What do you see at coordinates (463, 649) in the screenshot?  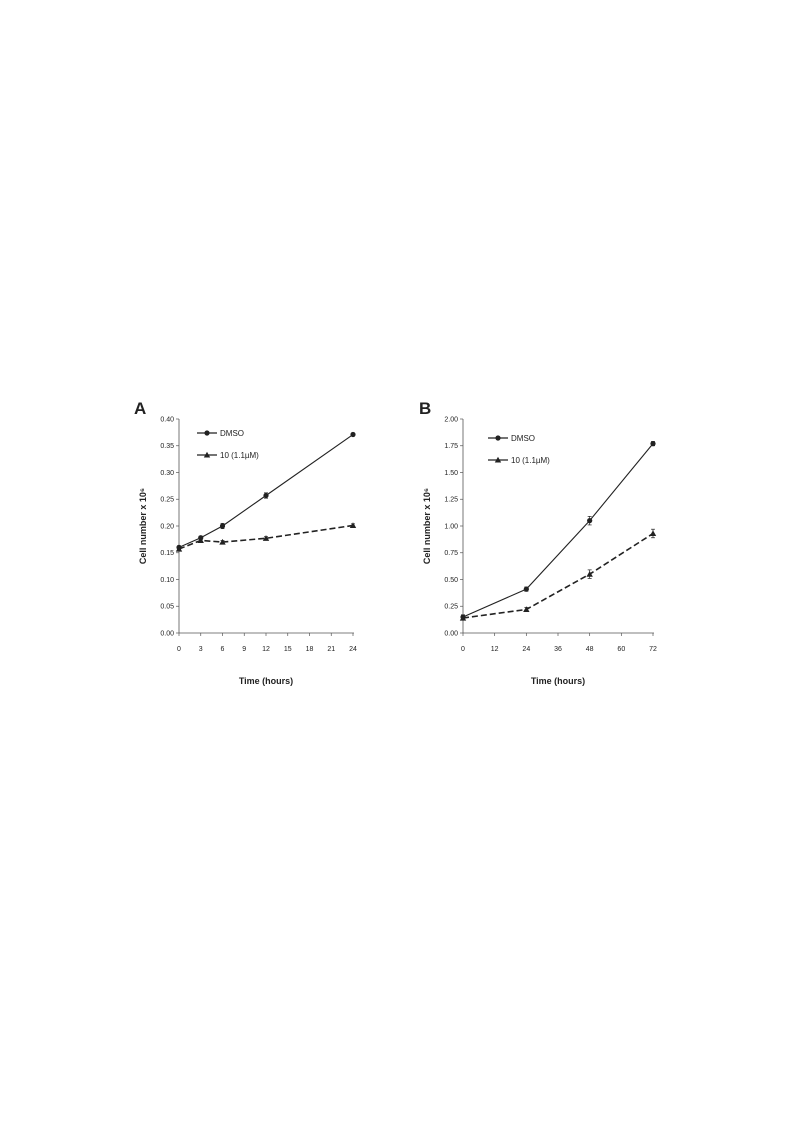 I see `panel-b-x-tick-label: 0` at bounding box center [463, 649].